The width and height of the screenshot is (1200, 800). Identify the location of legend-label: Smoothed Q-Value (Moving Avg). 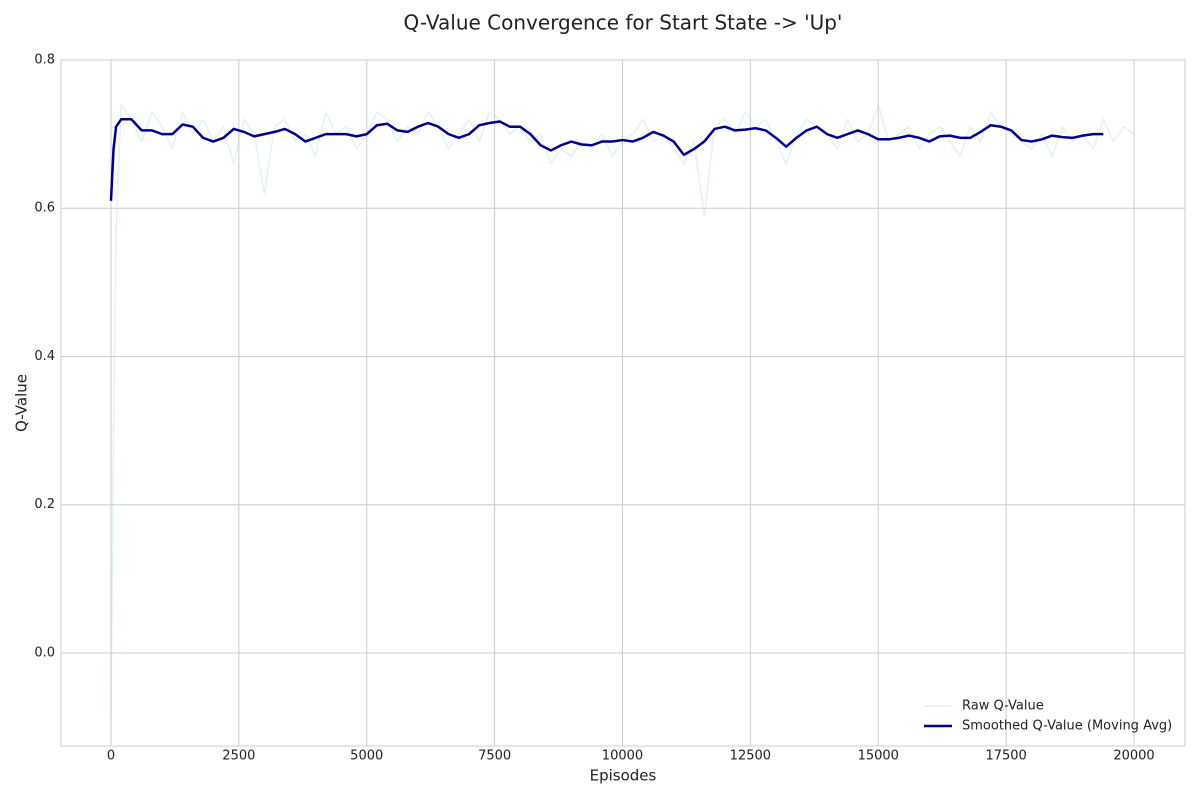
(1067, 726).